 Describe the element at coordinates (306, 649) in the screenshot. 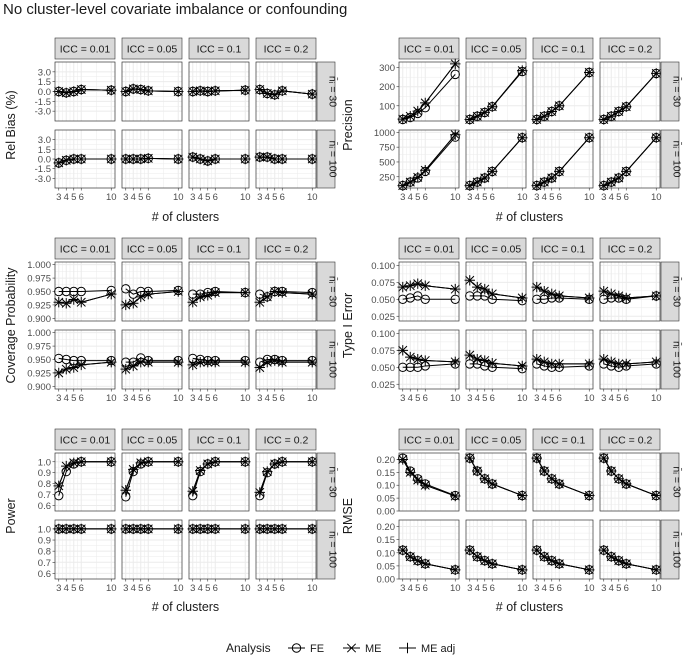

I see `legend-item-fe: FE` at that location.